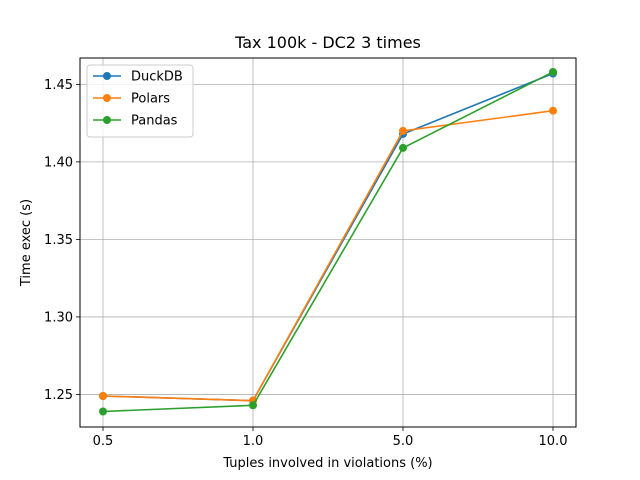 Image resolution: width=640 pixels, height=480 pixels. Describe the element at coordinates (58, 240) in the screenshot. I see `y-tick-label: 1.35` at that location.